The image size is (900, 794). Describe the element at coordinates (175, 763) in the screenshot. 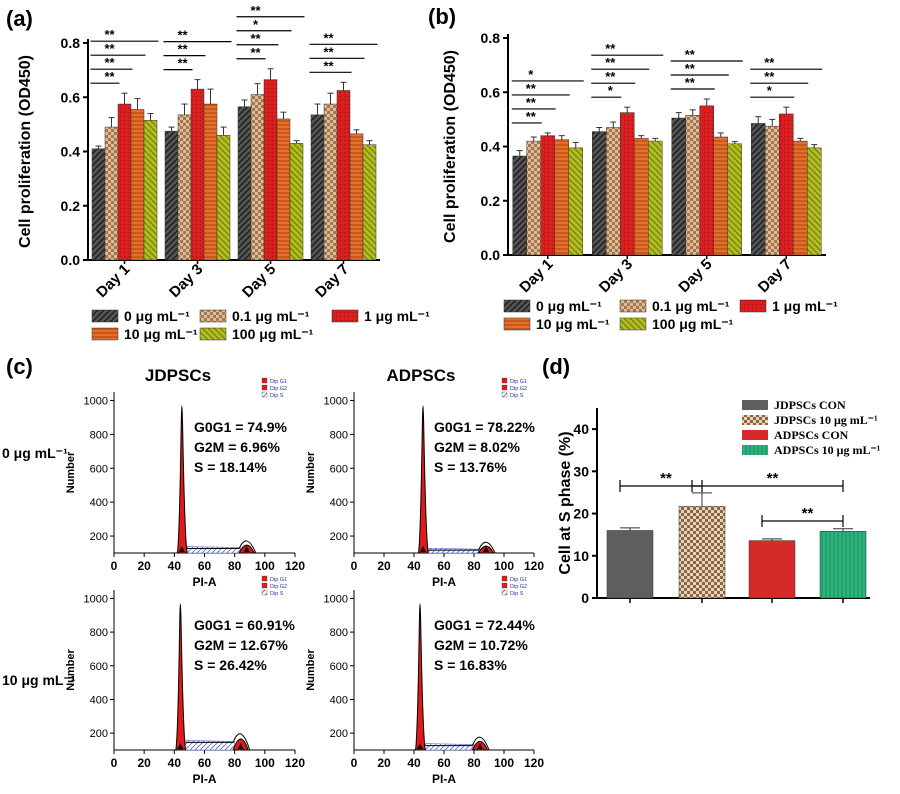

I see `x-tick-label: 40` at that location.